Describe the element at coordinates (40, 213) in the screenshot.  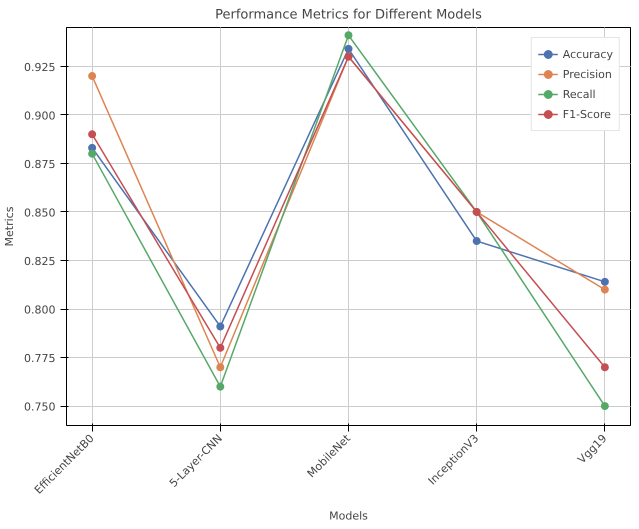
I see `y-tick-label: 0.850` at that location.